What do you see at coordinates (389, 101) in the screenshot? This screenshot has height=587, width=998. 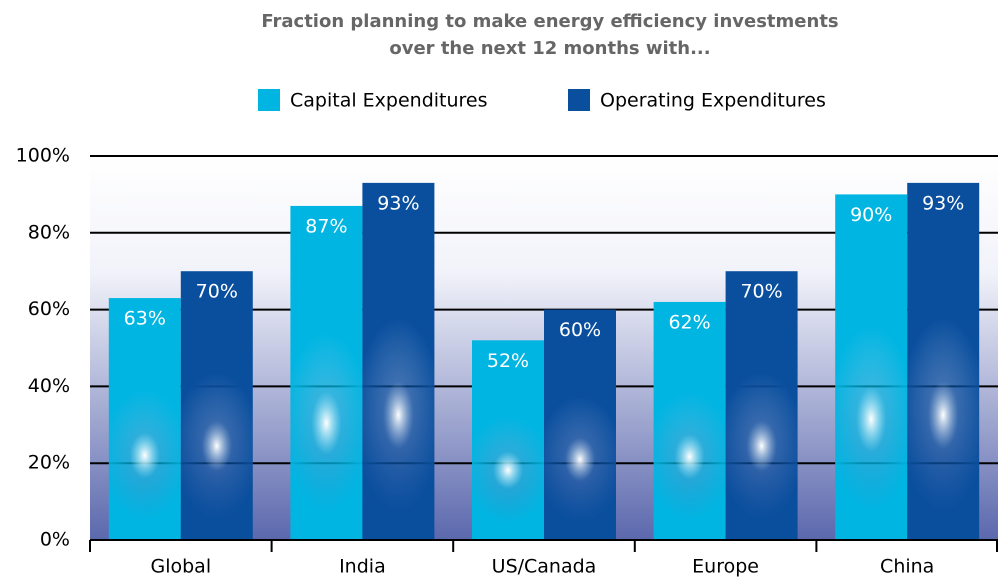 I see `legend-label: Capital Expenditures` at bounding box center [389, 101].